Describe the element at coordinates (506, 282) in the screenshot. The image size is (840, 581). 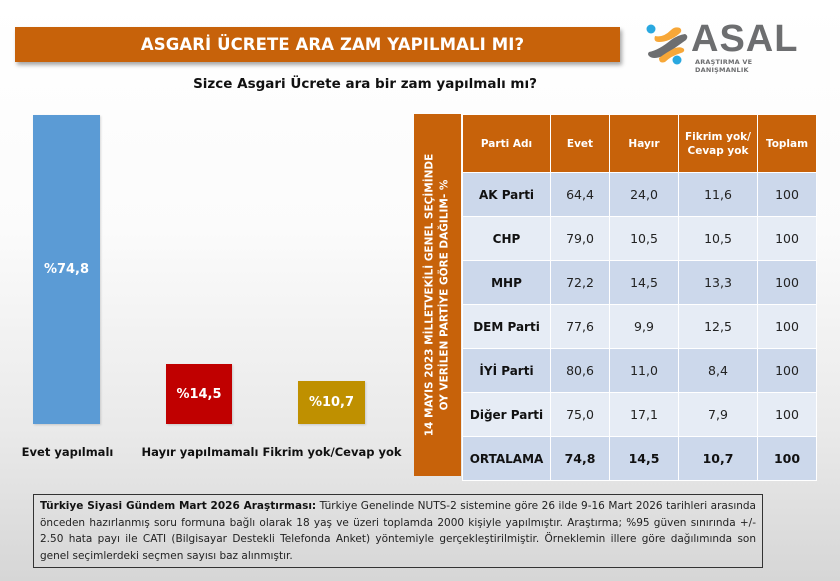
I see `party-name: MHP` at that location.